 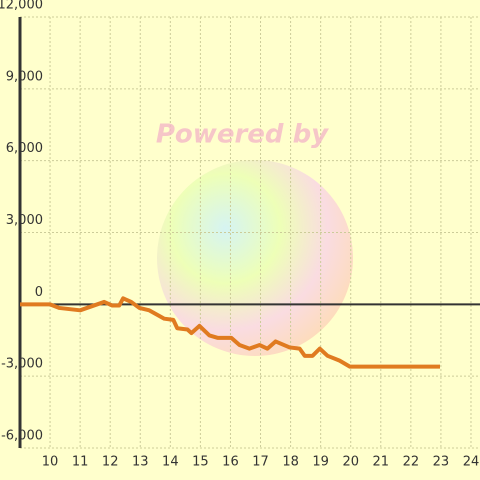 I want to click on x-tick-label: 19, so click(x=320, y=462).